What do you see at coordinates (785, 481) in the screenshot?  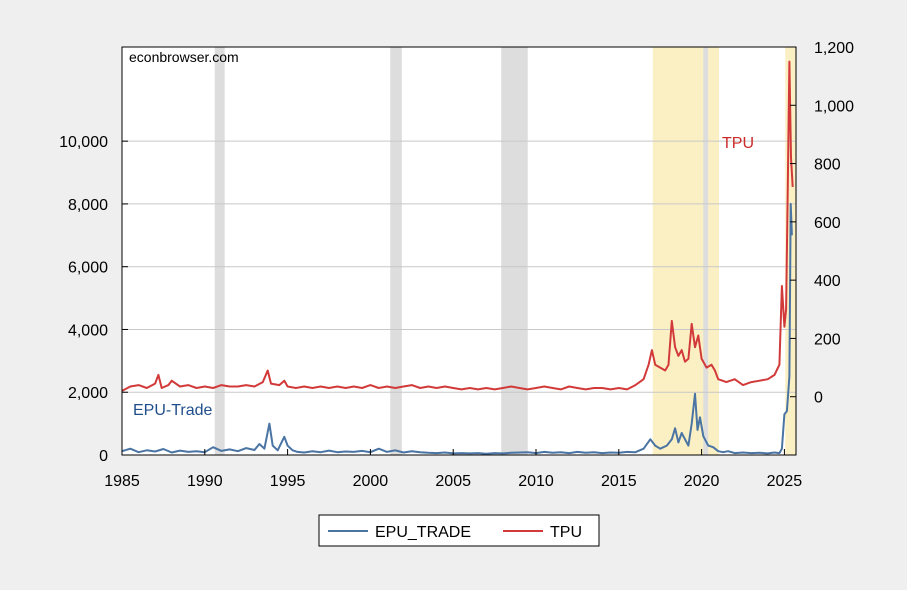 I see `x-tick-label-2025: 2025` at bounding box center [785, 481].